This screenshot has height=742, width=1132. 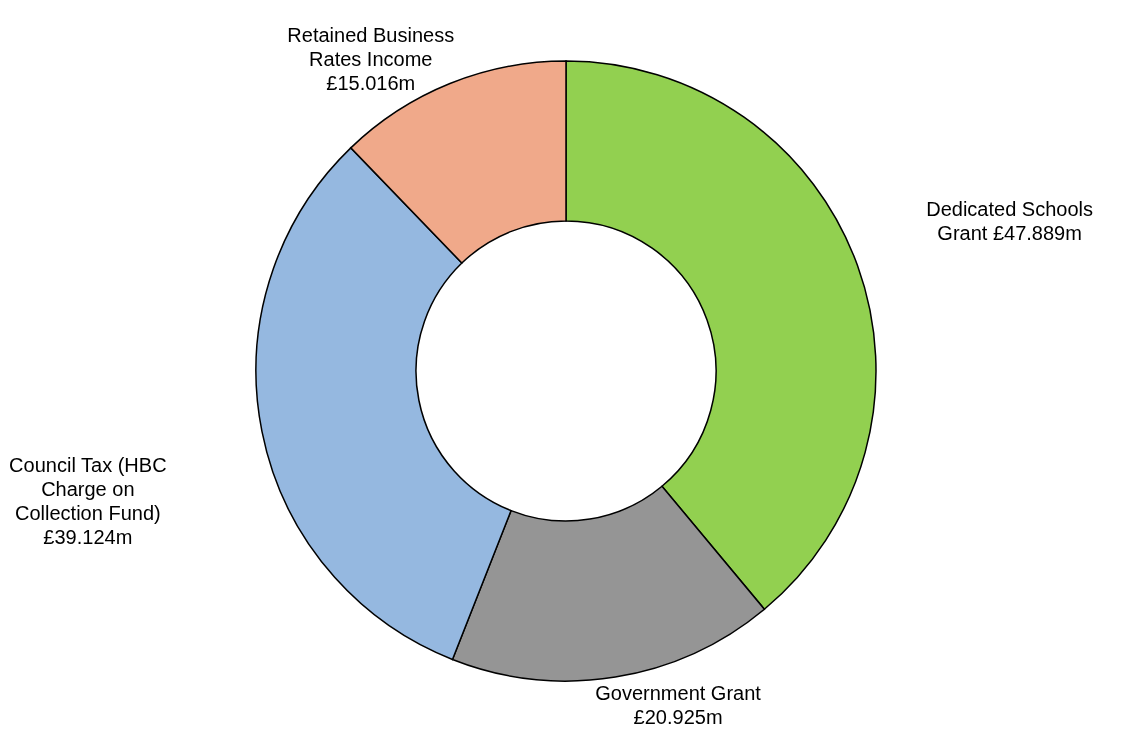 What do you see at coordinates (371, 82) in the screenshot?
I see `data-label: £15.016m` at bounding box center [371, 82].